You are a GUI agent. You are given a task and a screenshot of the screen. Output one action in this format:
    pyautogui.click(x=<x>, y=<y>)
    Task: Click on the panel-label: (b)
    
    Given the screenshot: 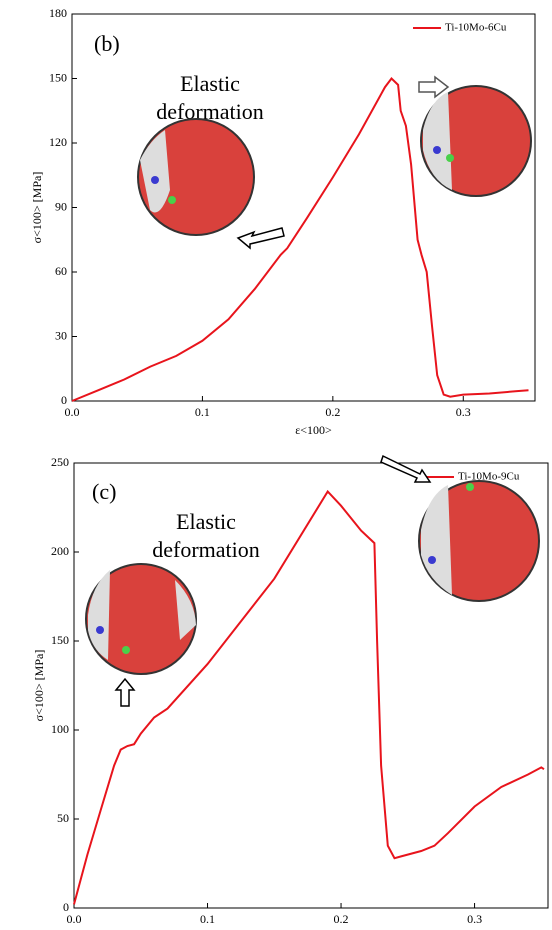 What is the action you would take?
    pyautogui.click(x=107, y=43)
    